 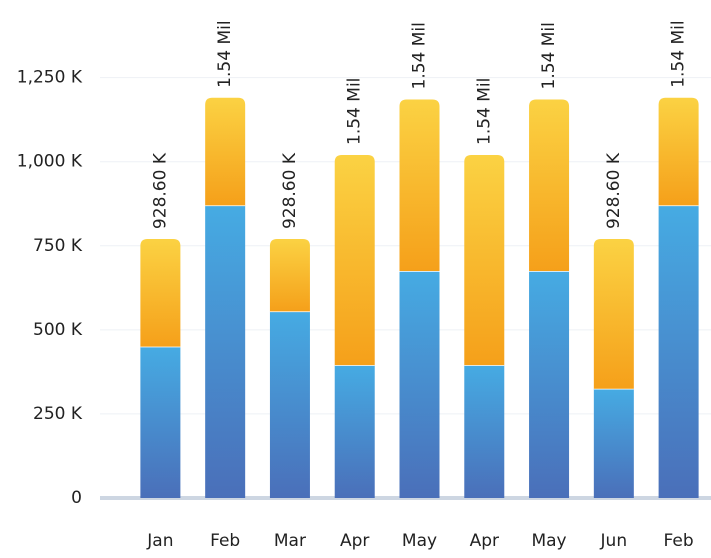 I want to click on y-tick-label: 750 K, so click(x=58, y=246).